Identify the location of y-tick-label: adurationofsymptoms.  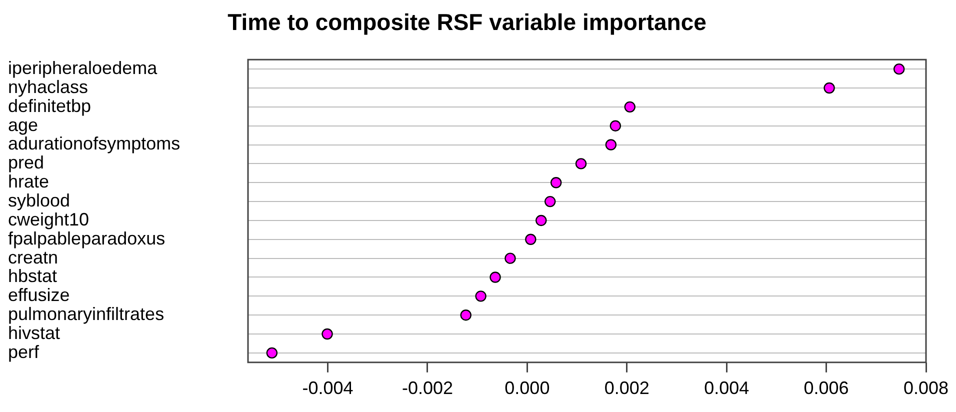
(94, 144).